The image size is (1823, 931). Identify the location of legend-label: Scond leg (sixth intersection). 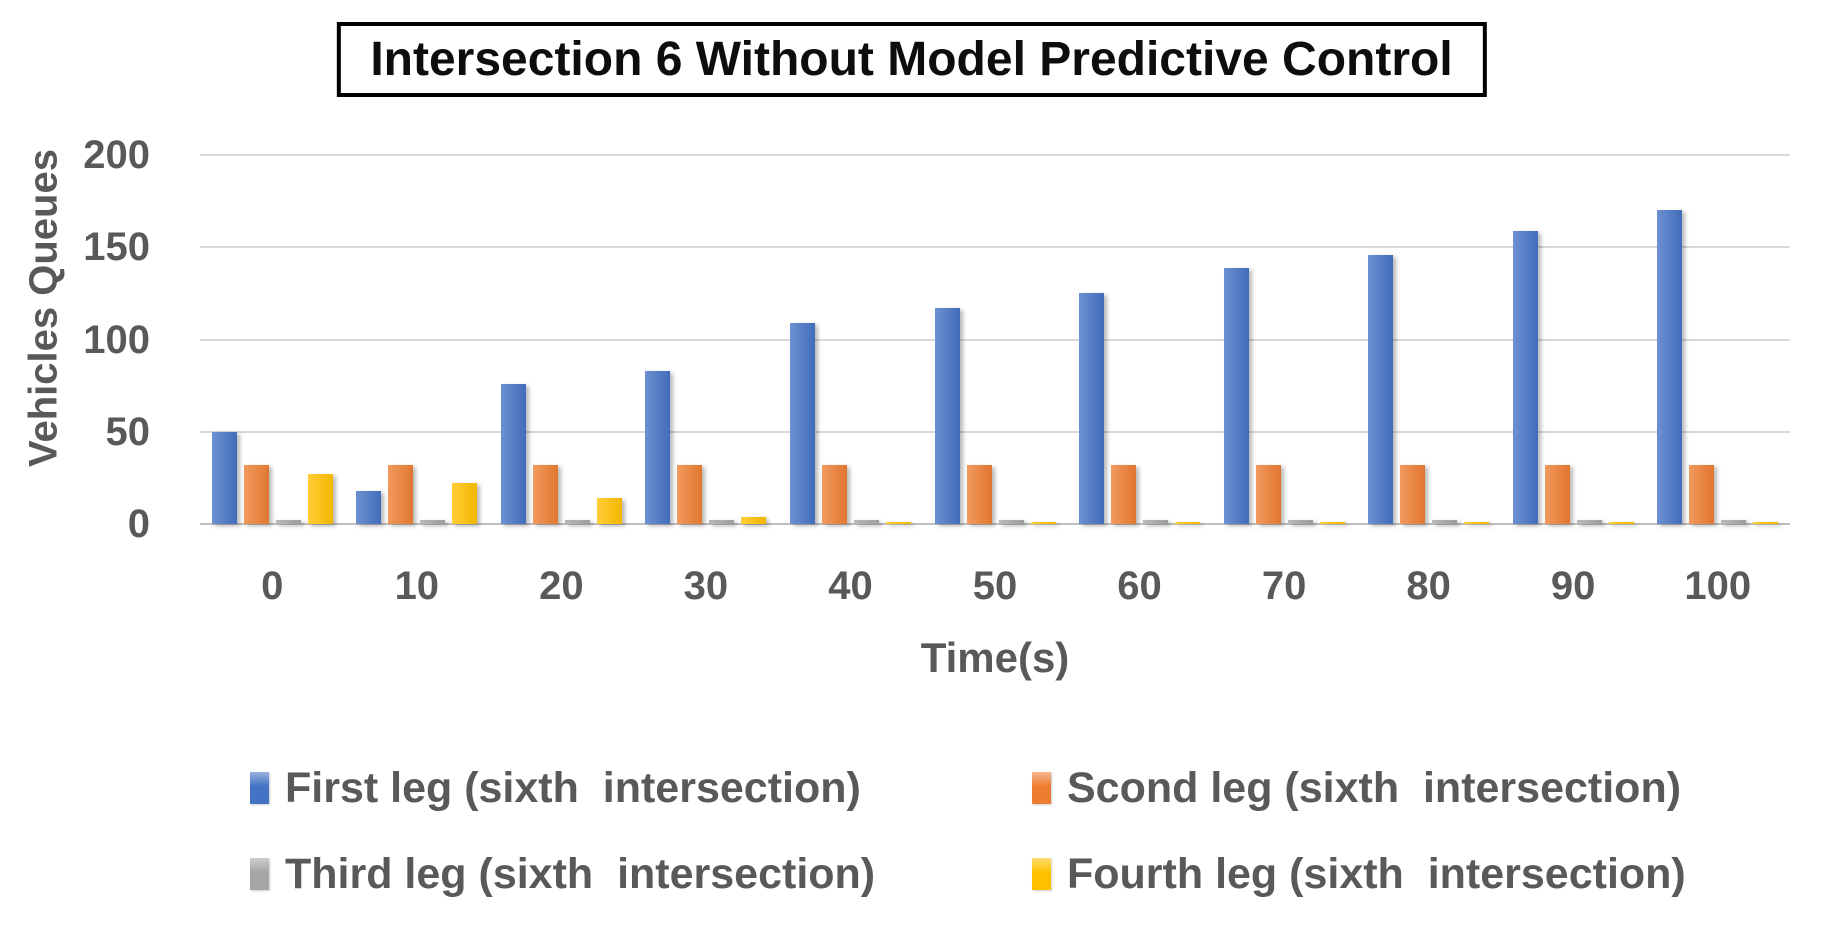
(1374, 788).